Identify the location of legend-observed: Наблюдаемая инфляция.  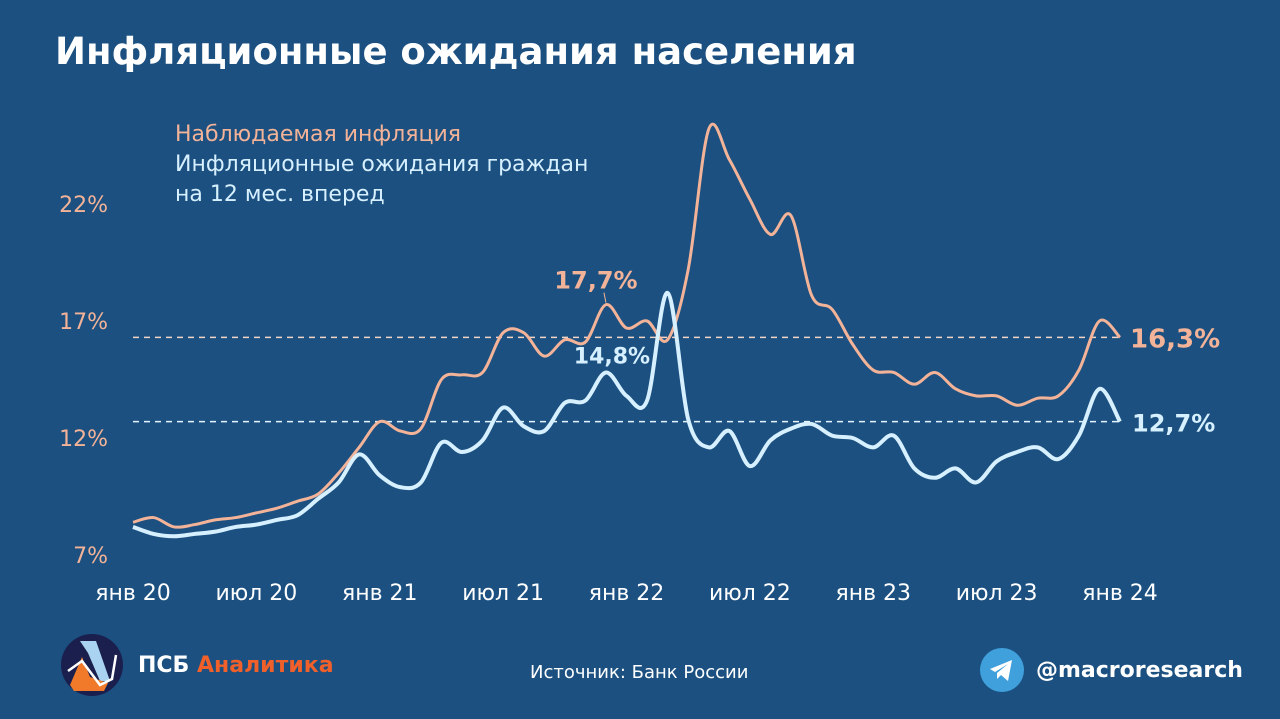
(318, 134).